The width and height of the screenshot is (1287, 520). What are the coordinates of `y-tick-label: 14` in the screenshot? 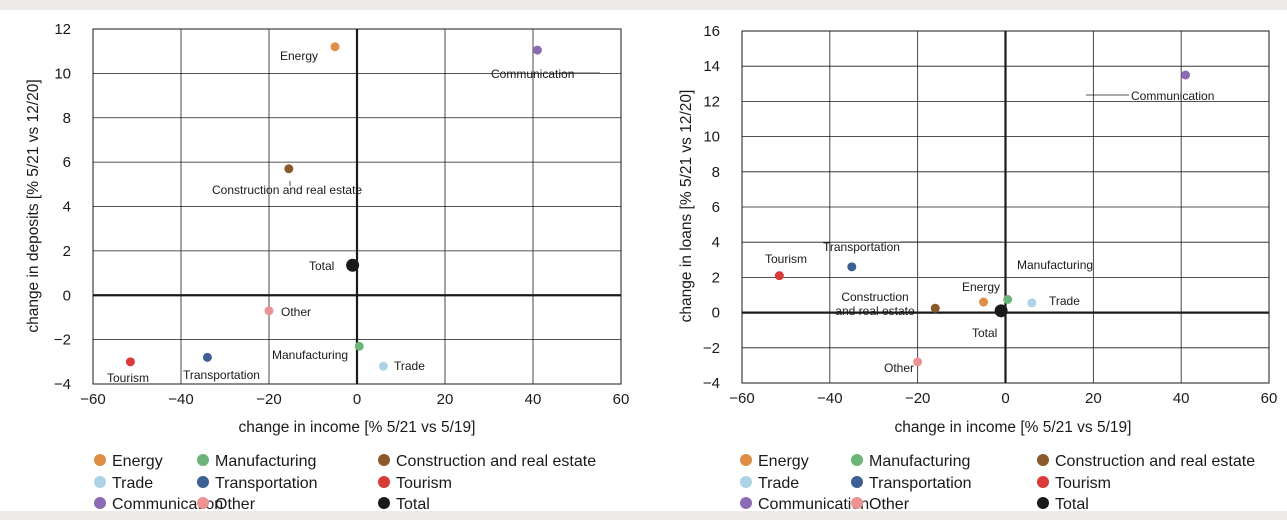 It's located at (711, 66).